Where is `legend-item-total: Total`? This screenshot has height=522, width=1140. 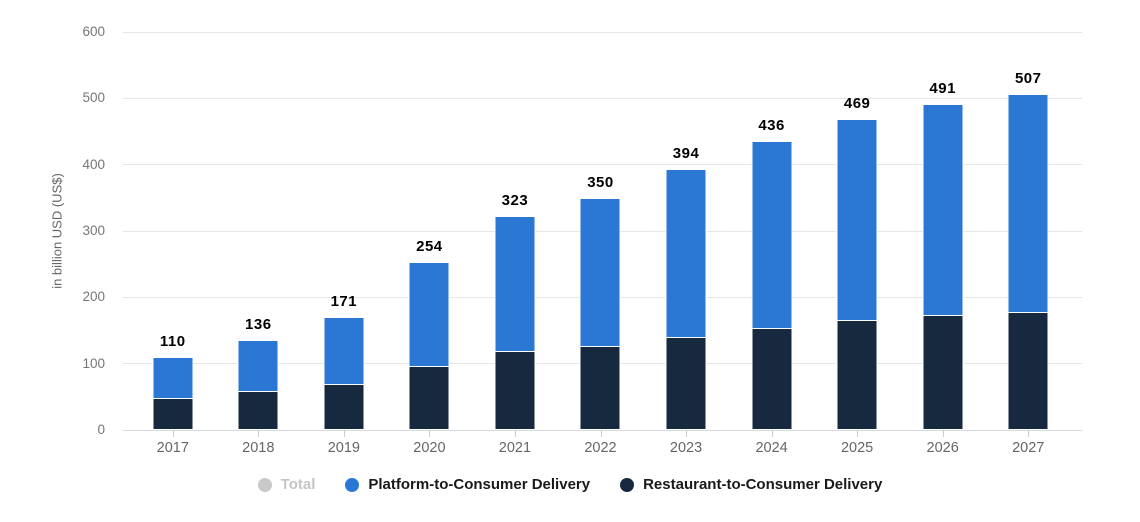
legend-item-total: Total is located at coordinates (286, 484).